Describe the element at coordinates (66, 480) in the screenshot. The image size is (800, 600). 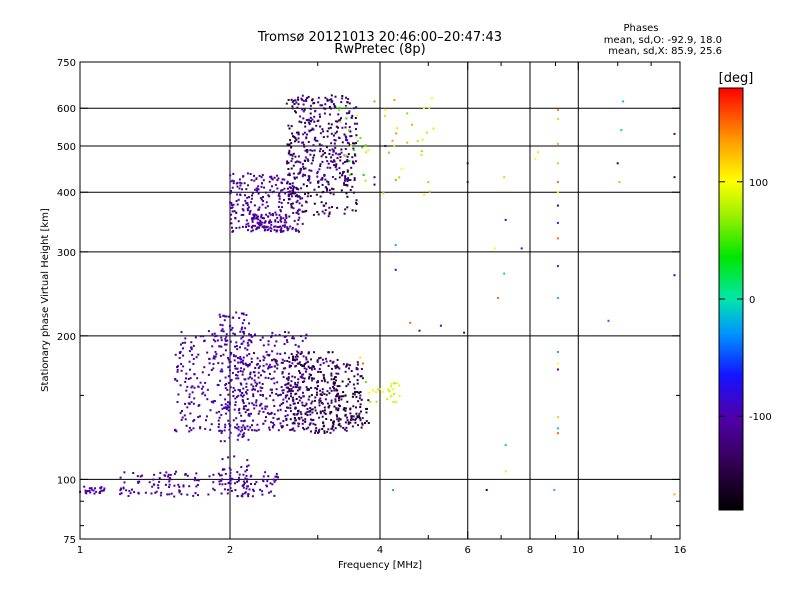
I see `y-tick-label: 100` at that location.